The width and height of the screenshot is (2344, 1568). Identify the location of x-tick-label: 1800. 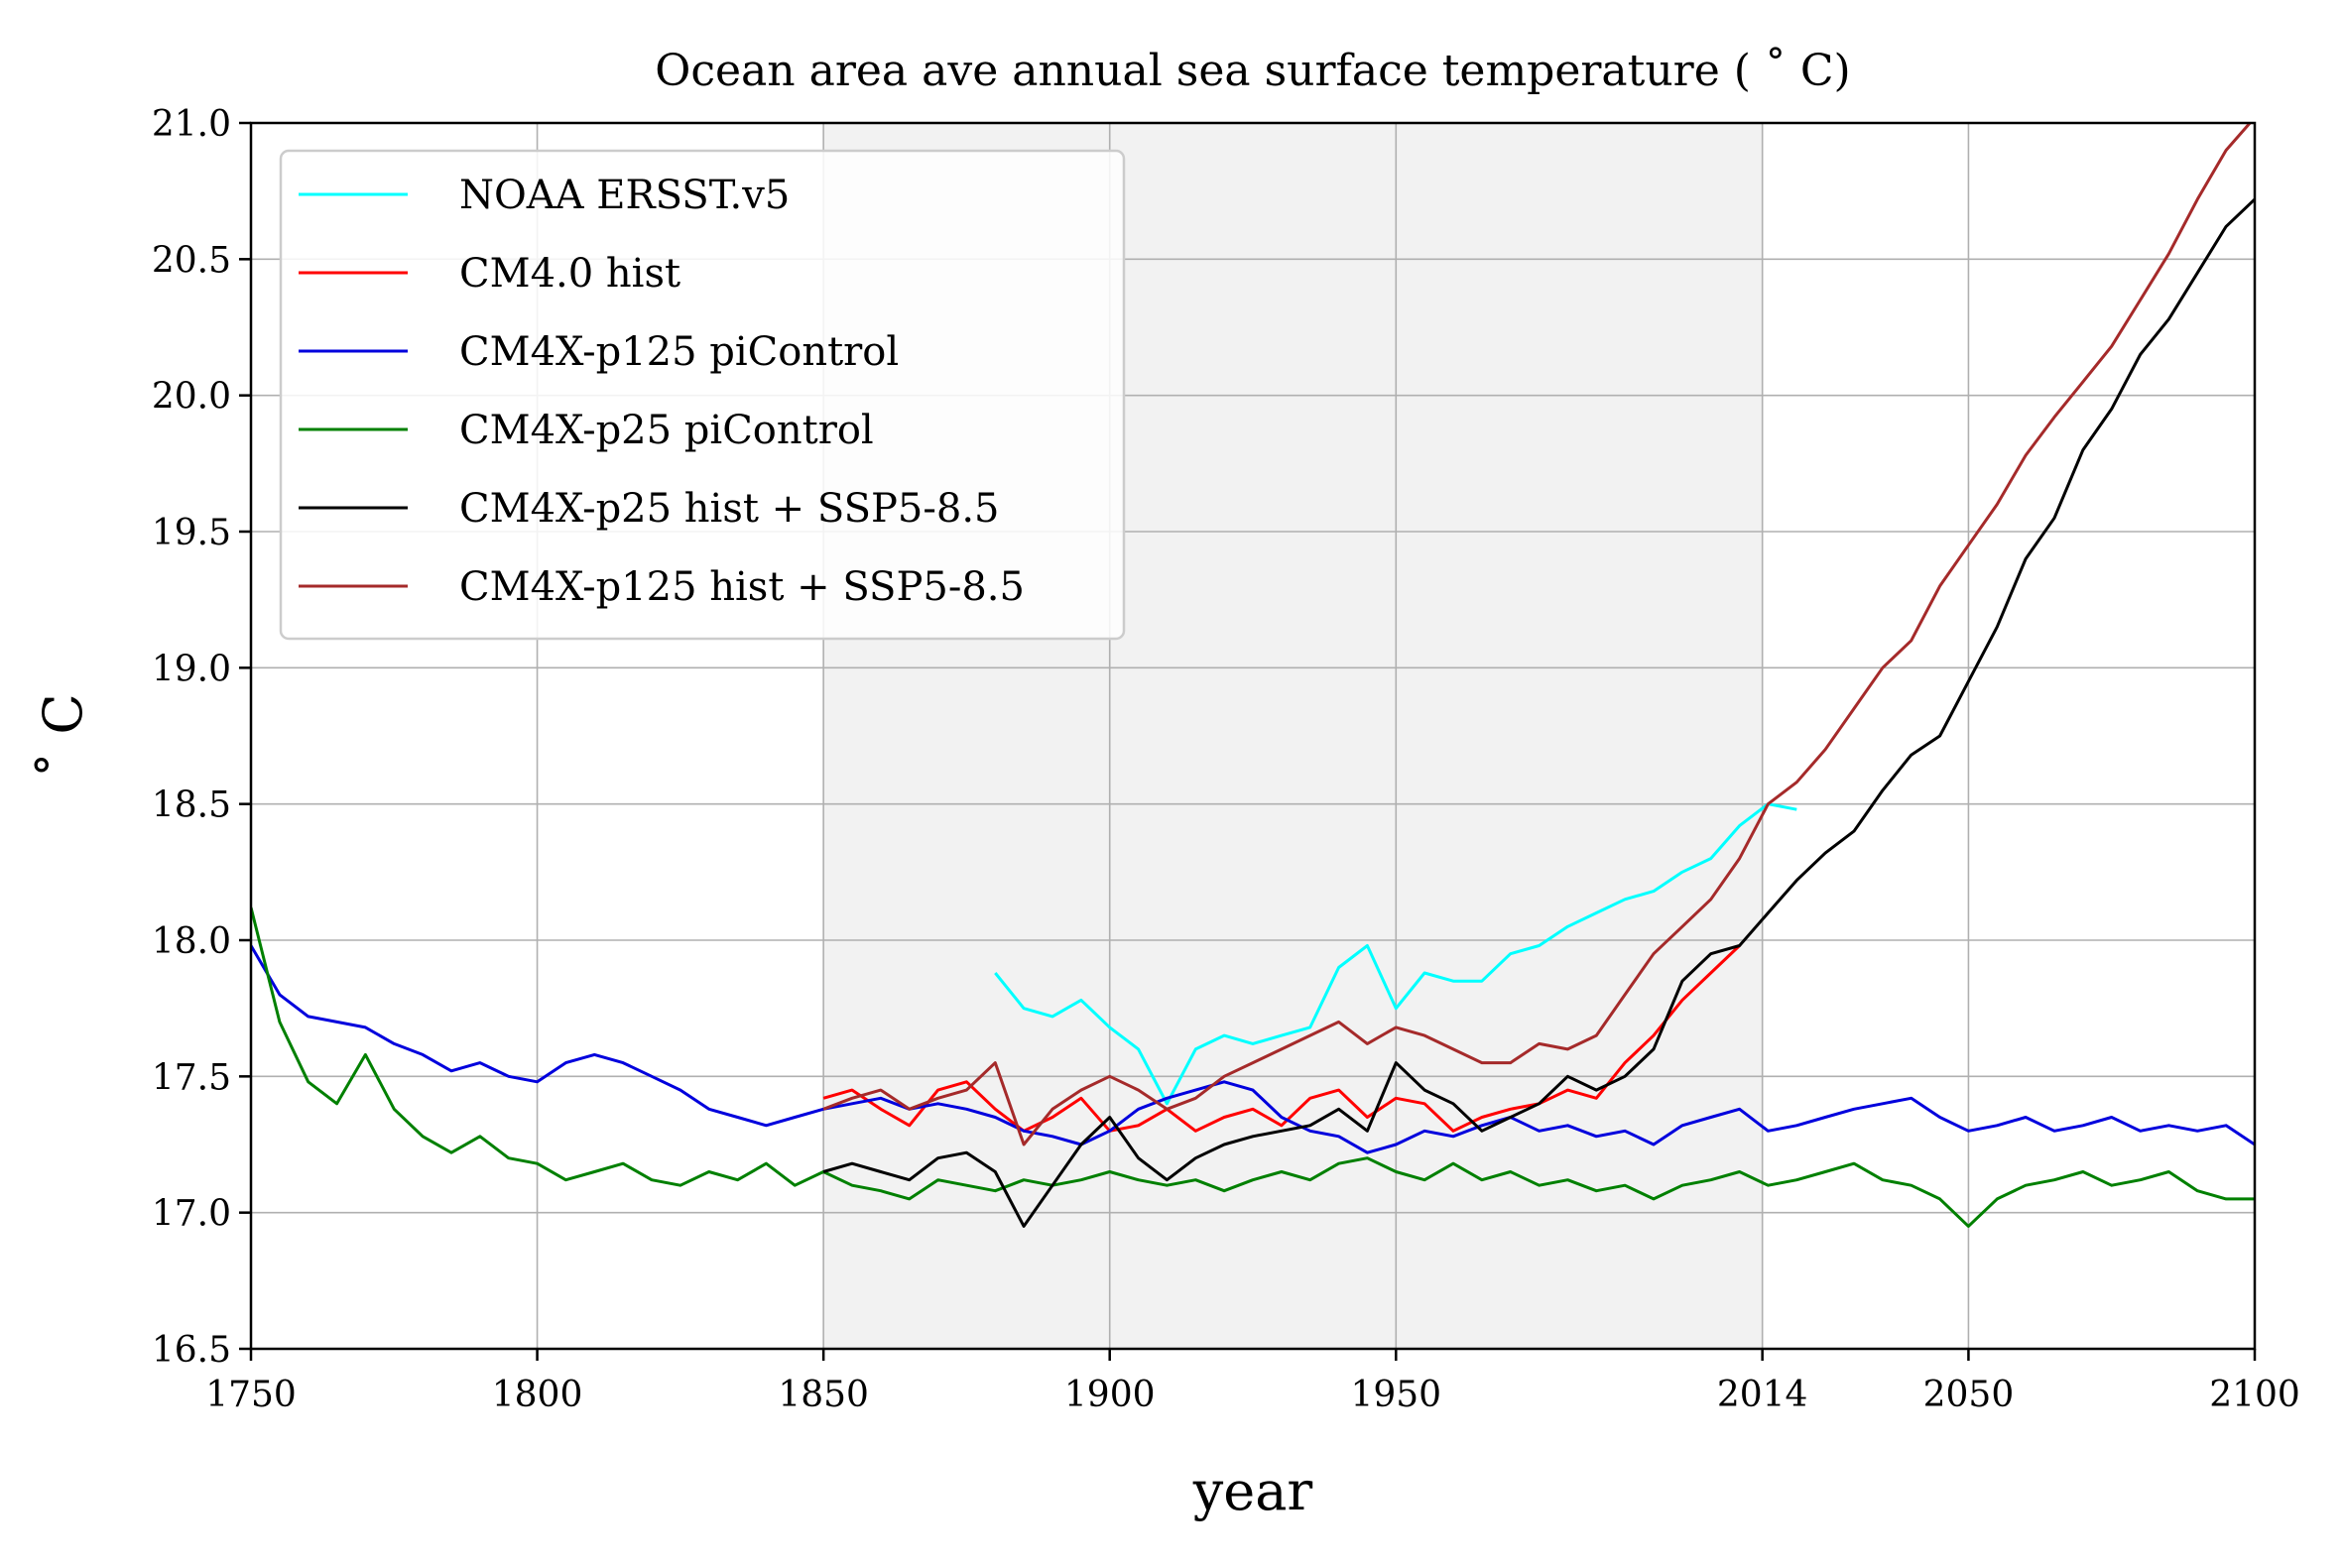
(537, 1395).